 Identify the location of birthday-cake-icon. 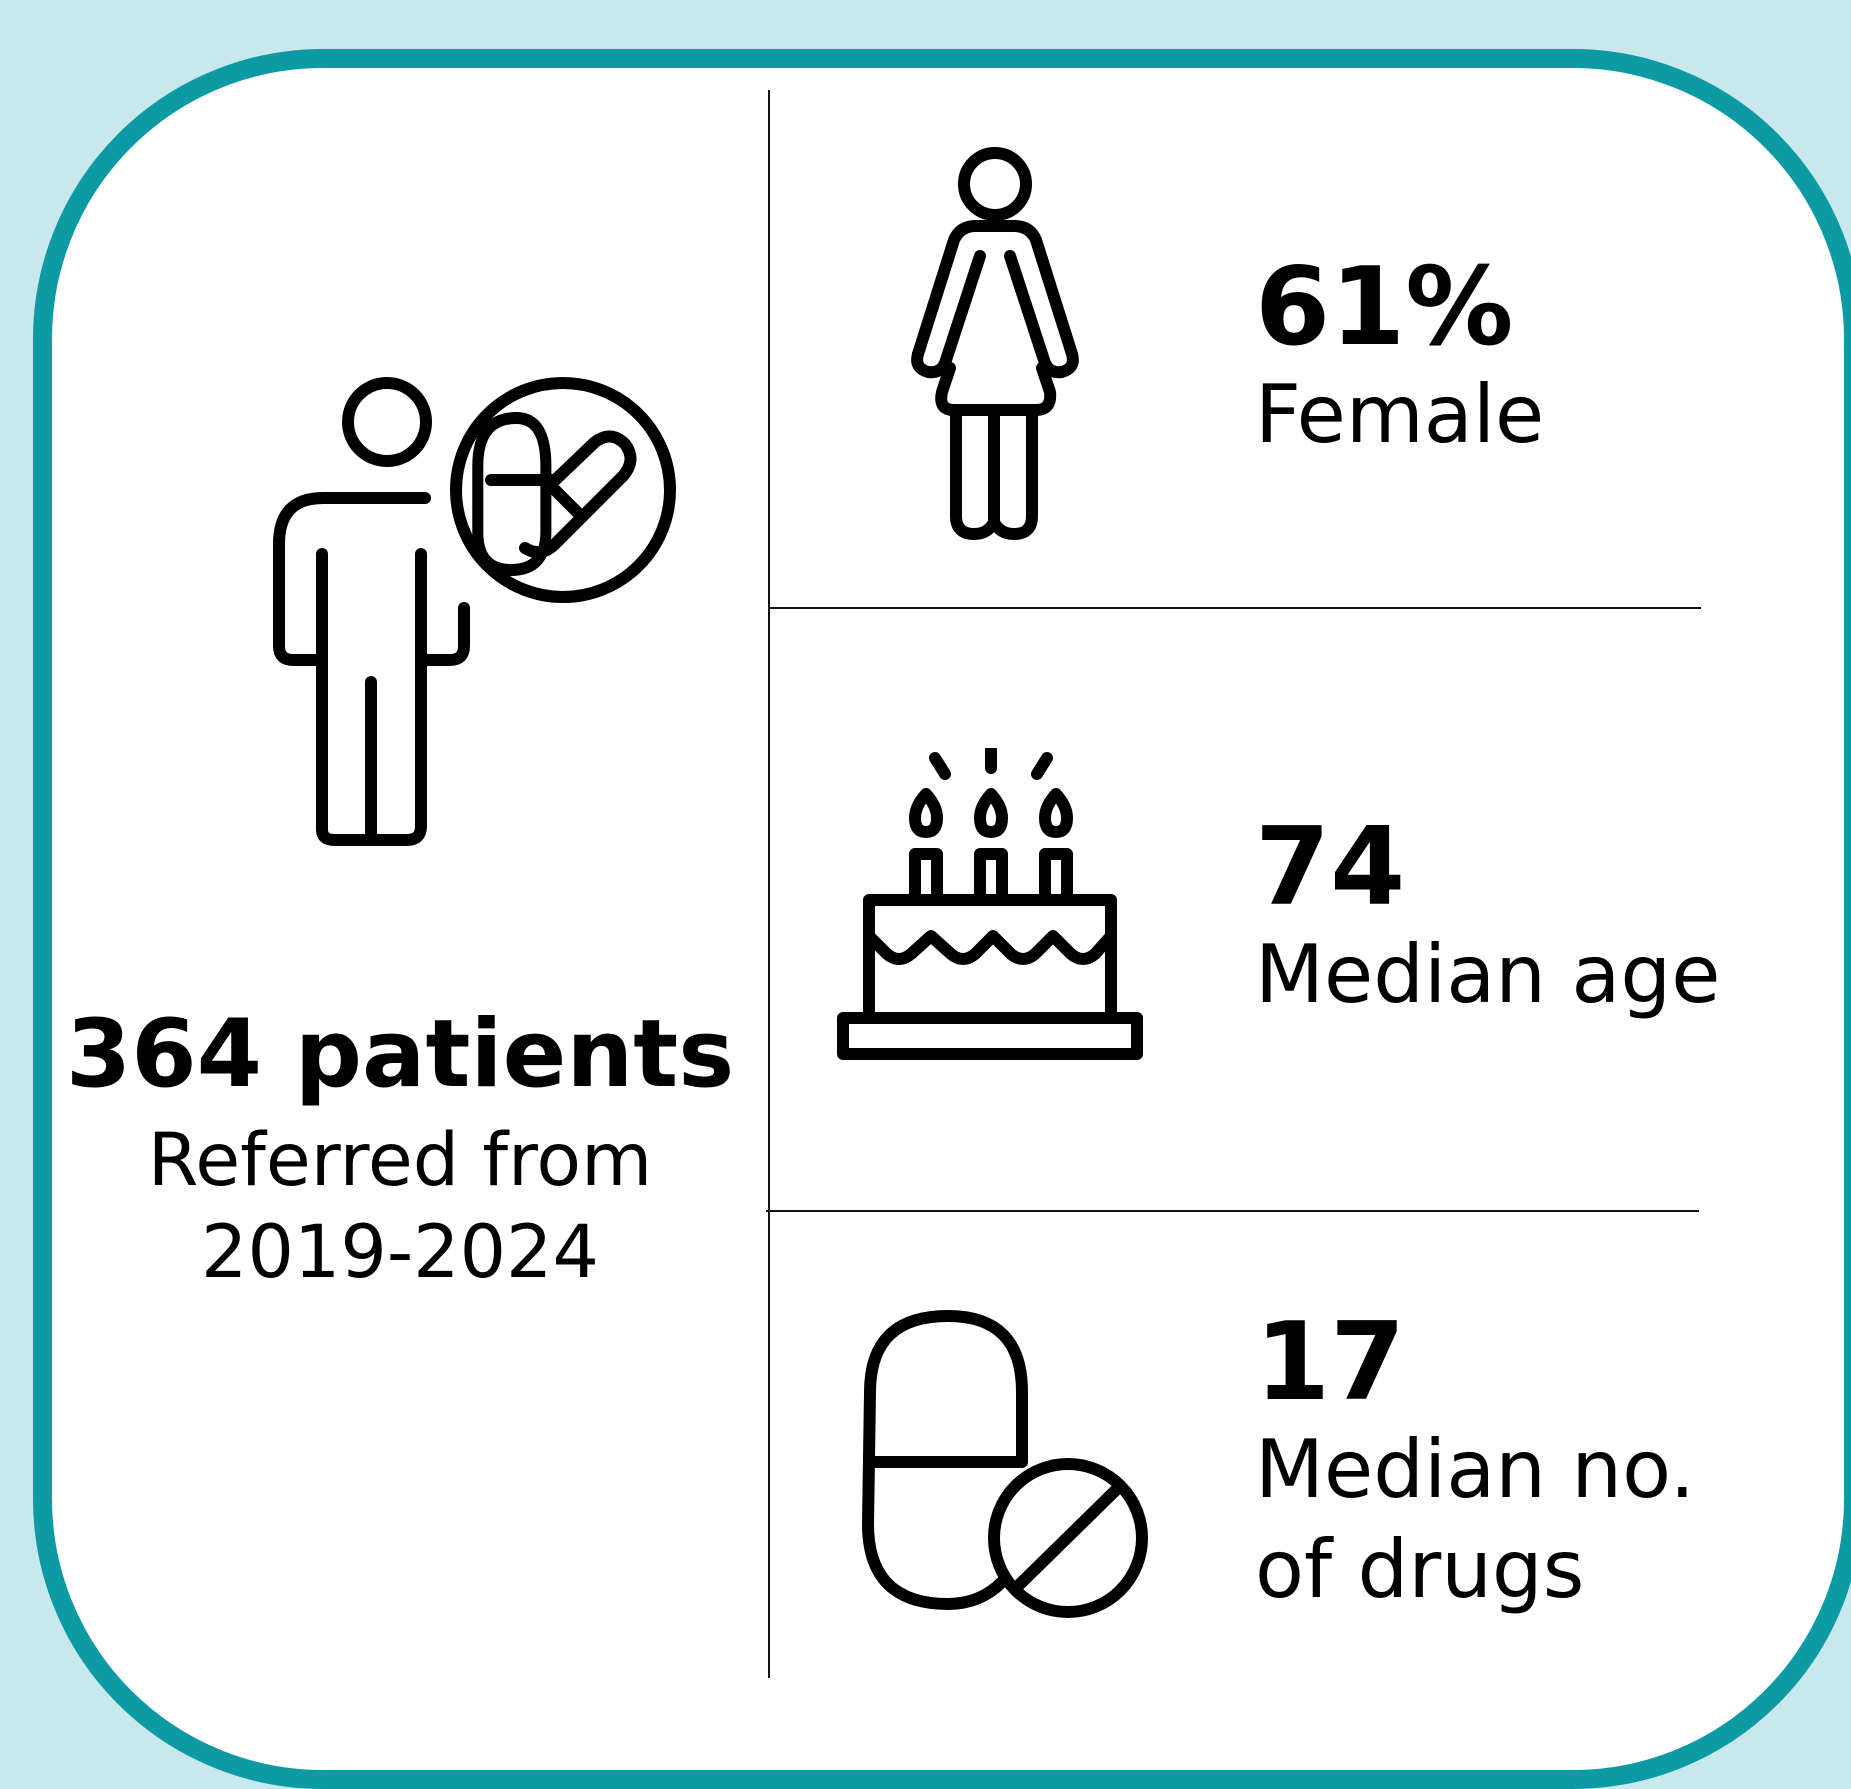
(990, 908).